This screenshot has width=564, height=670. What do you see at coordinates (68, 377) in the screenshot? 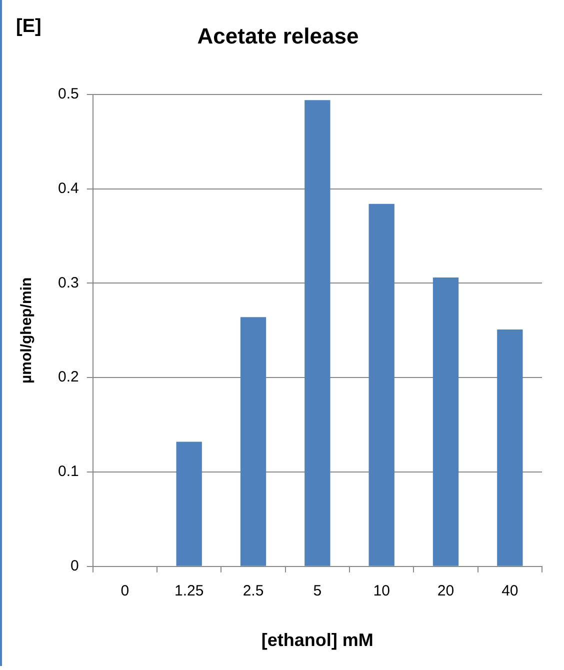
I see `y-tick-label: 0.2` at bounding box center [68, 377].